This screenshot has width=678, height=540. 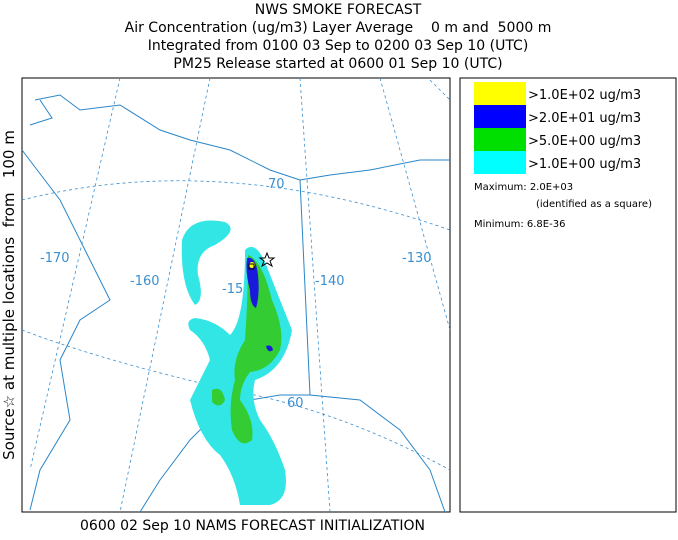 What do you see at coordinates (267, 259) in the screenshot?
I see `source-star` at bounding box center [267, 259].